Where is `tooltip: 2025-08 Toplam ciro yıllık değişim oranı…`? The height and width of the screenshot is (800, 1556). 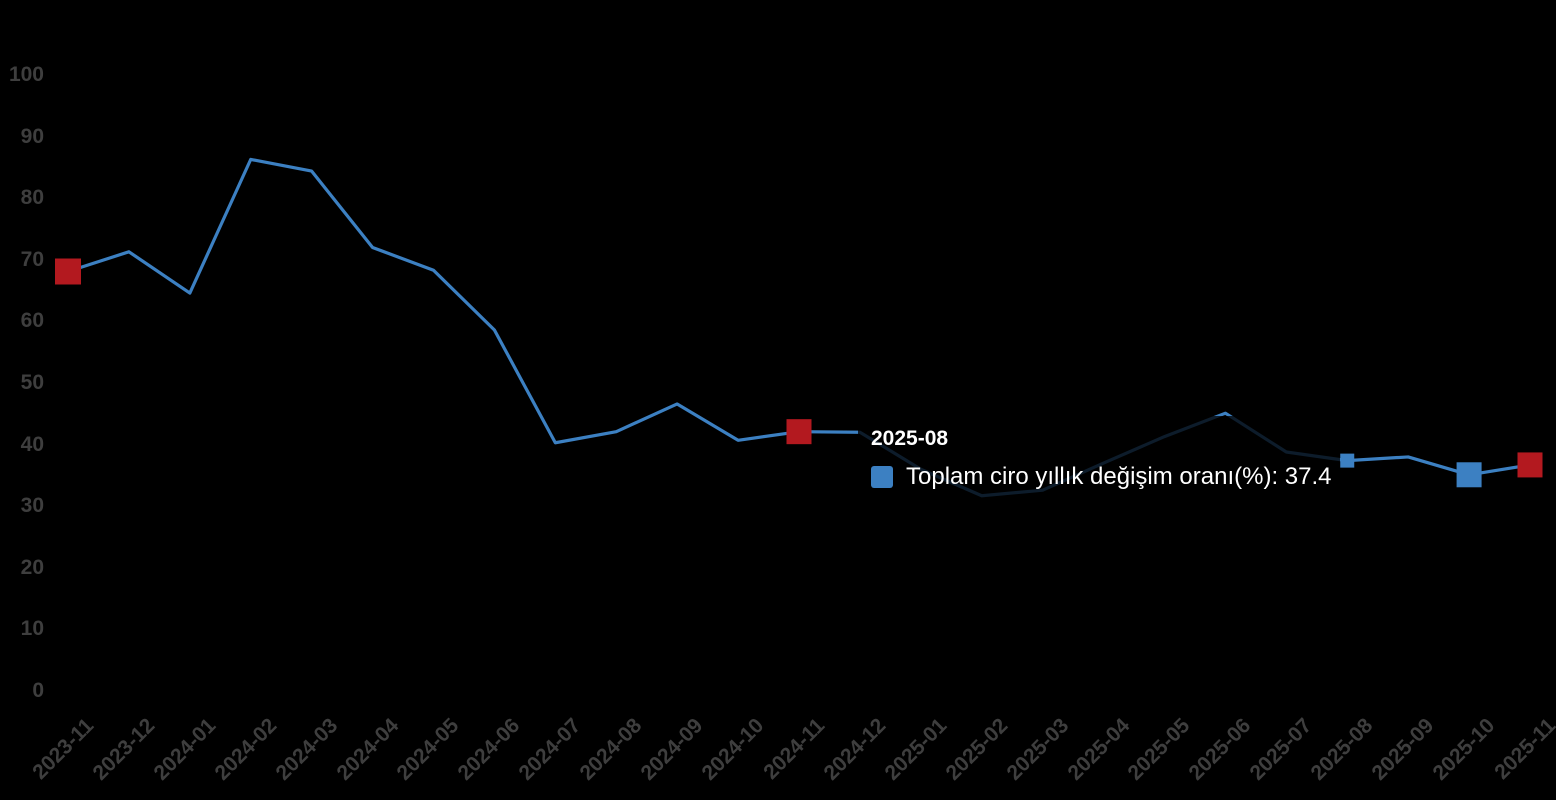
tooltip: 2025-08 Toplam ciro yıllık değişim oranı… is located at coordinates (1099, 465).